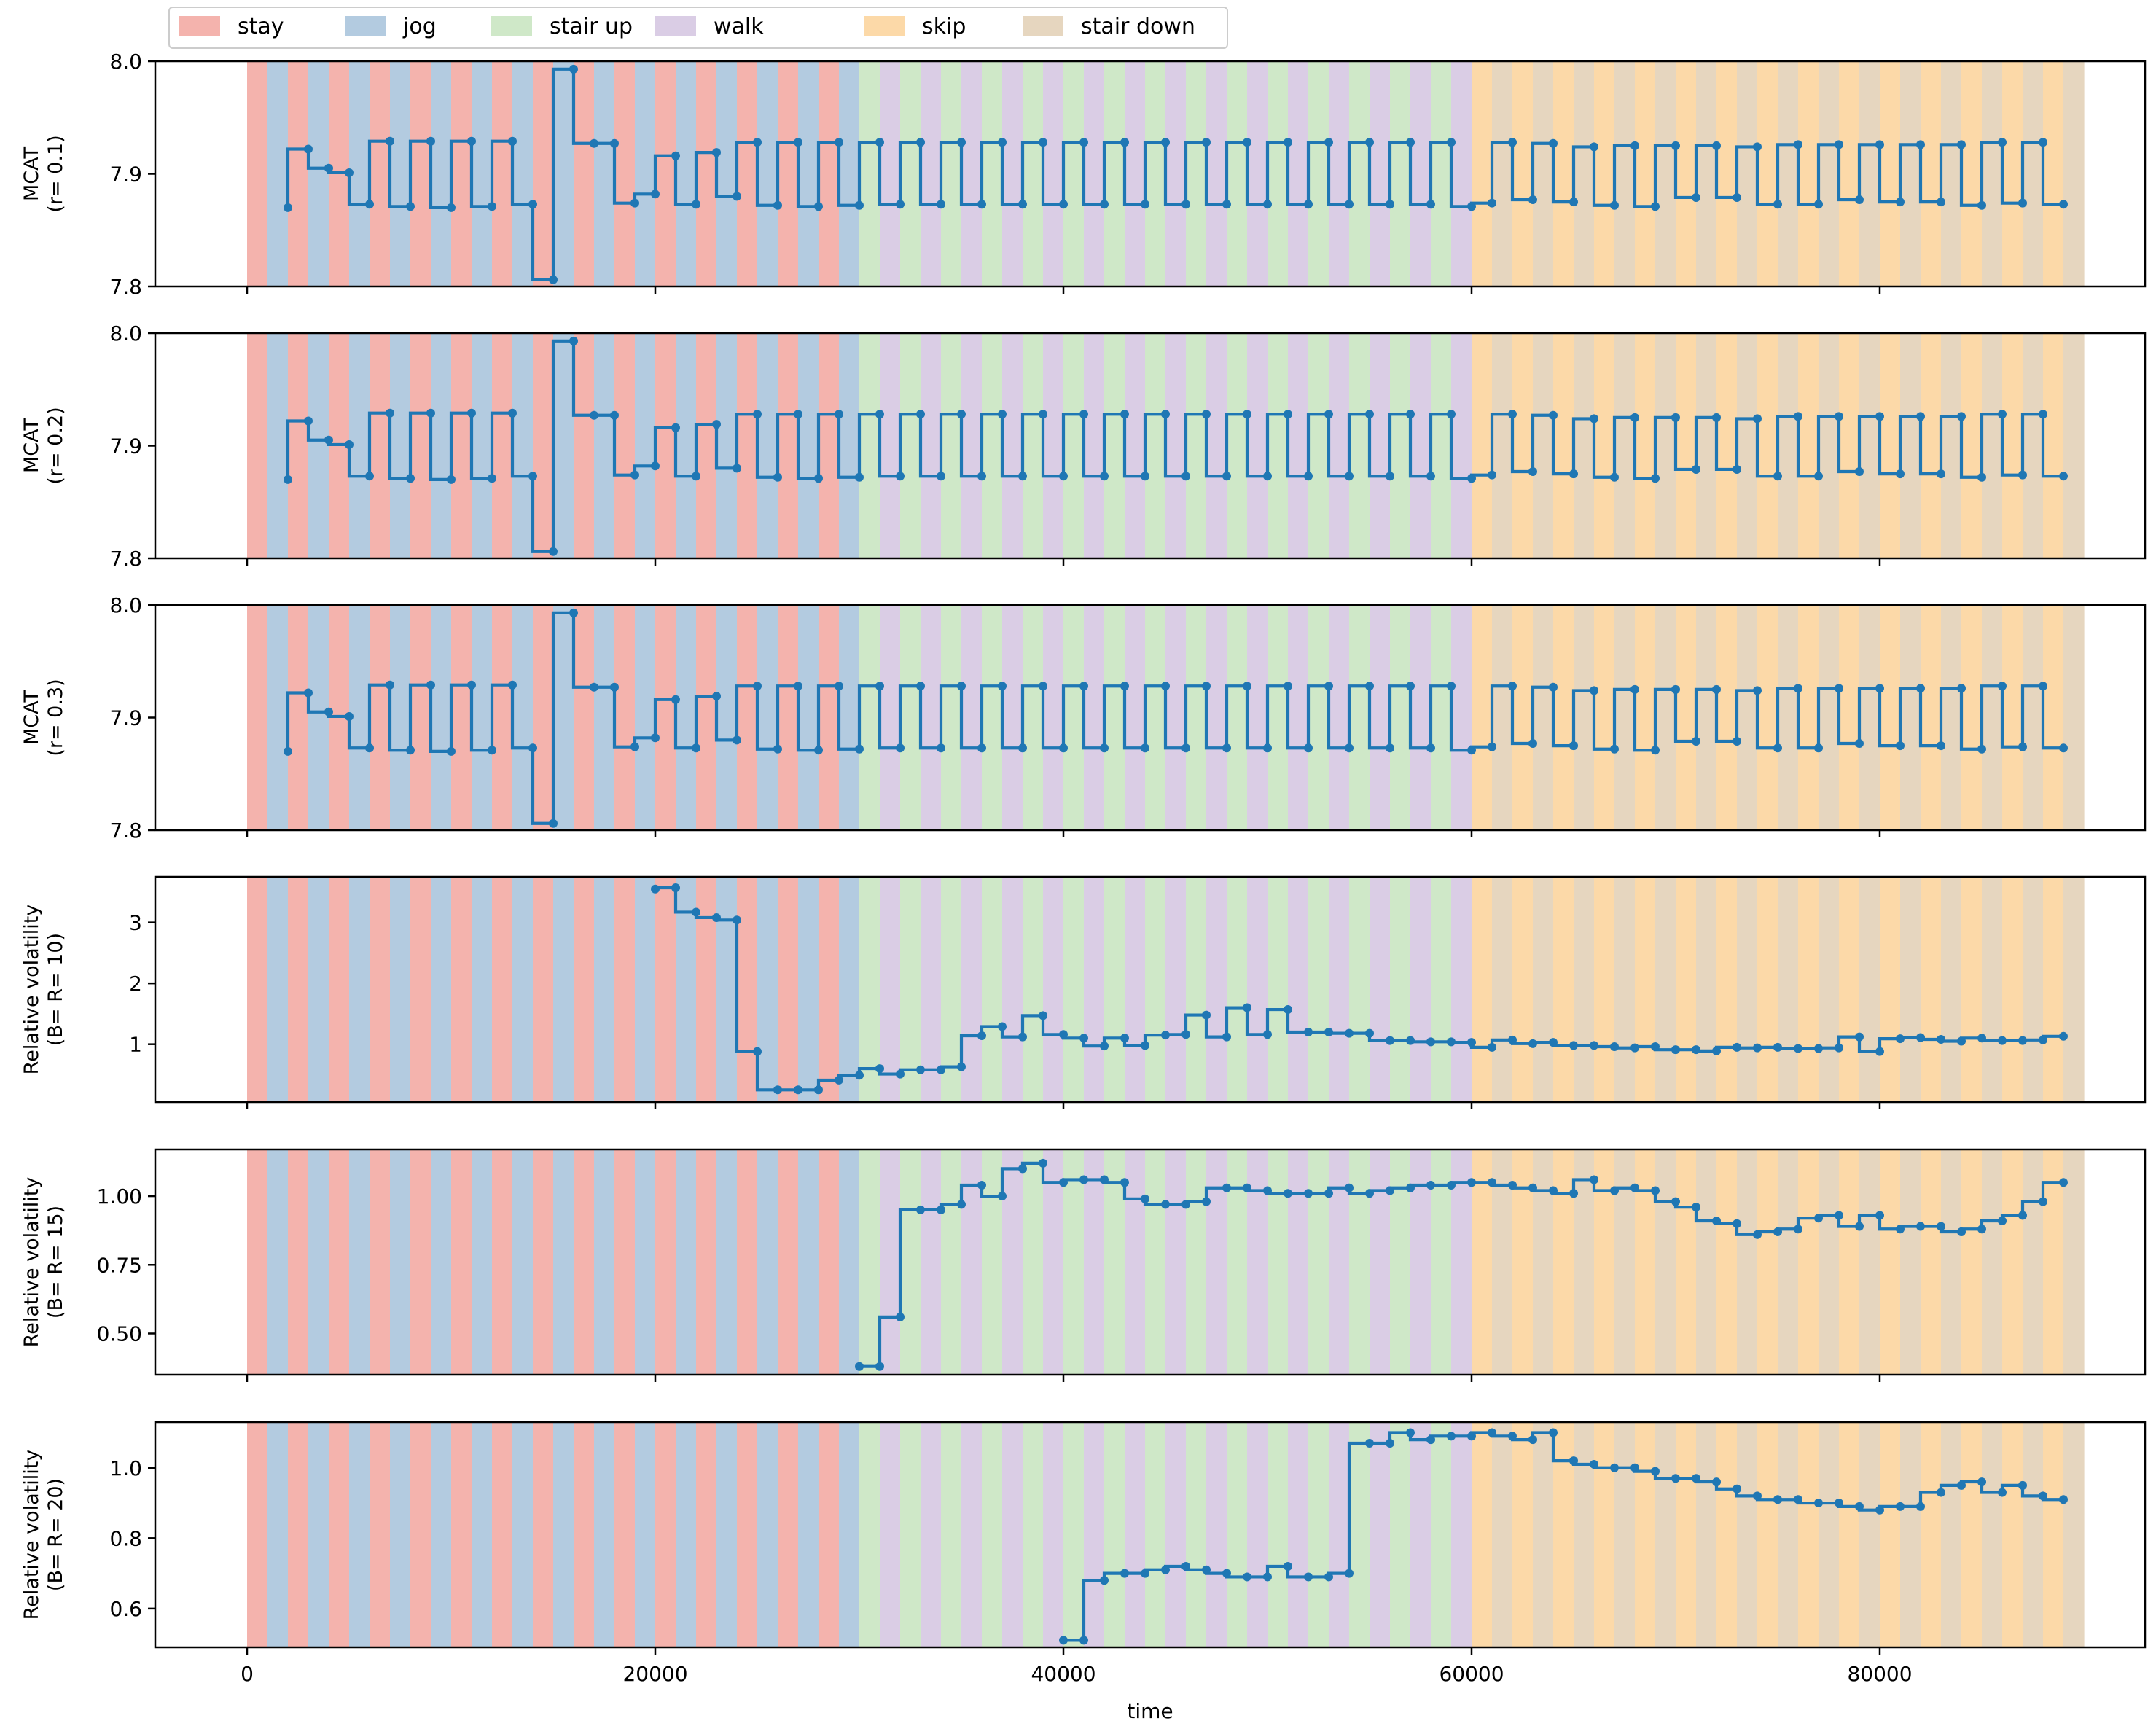 This screenshot has height=1726, width=2156. What do you see at coordinates (1175, 174) in the screenshot?
I see `series-line` at bounding box center [1175, 174].